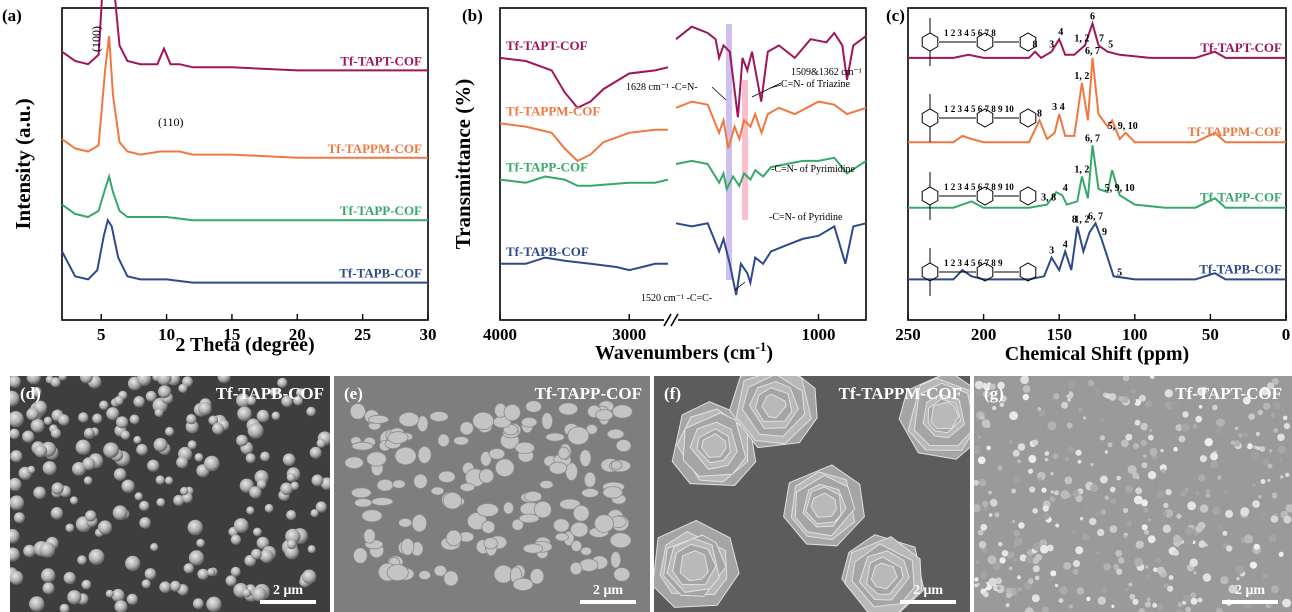 This screenshot has height=612, width=1292. What do you see at coordinates (245, 164) in the screenshot?
I see `xrd-axes-frame` at bounding box center [245, 164].